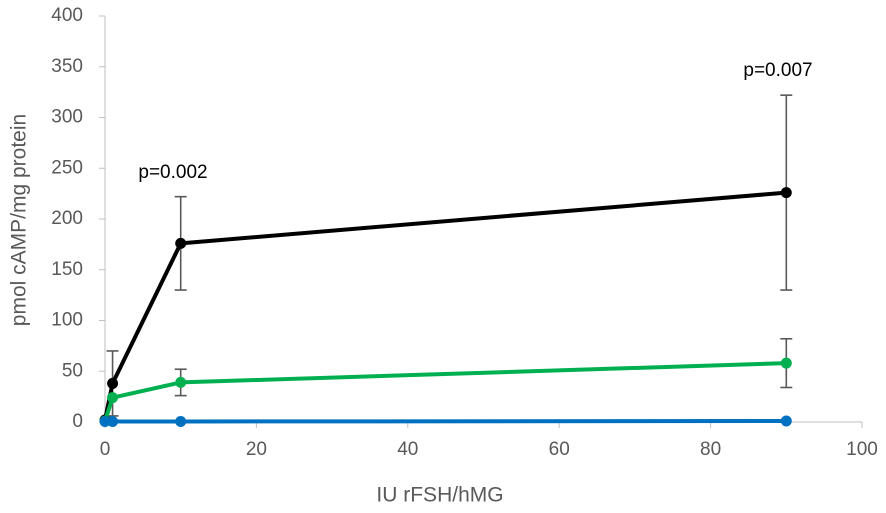  What do you see at coordinates (67, 15) in the screenshot?
I see `y-tick-label: 400` at bounding box center [67, 15].